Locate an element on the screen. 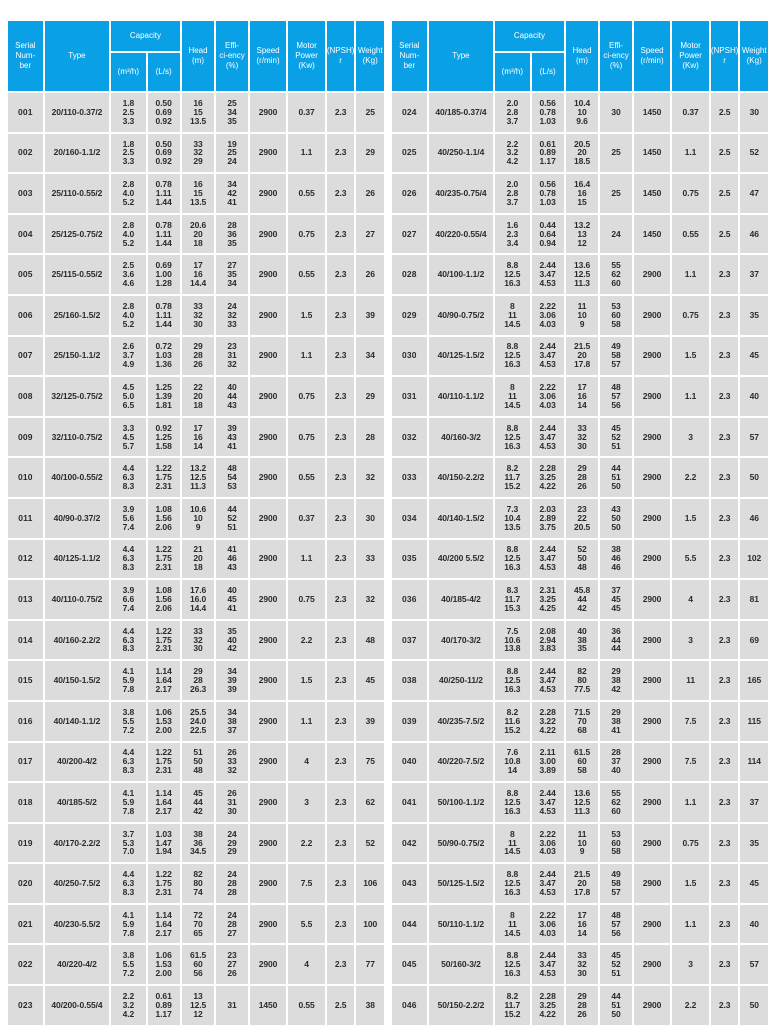  cell-efficiency: 34 38 37 is located at coordinates (232, 721).